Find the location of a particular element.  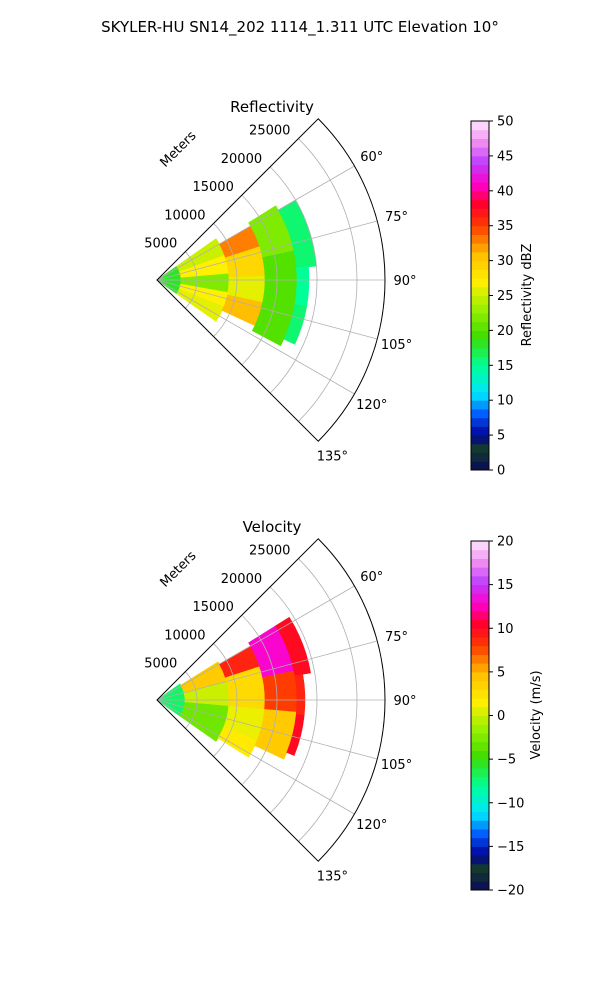

reflectivity-grid is located at coordinates (271, 280).